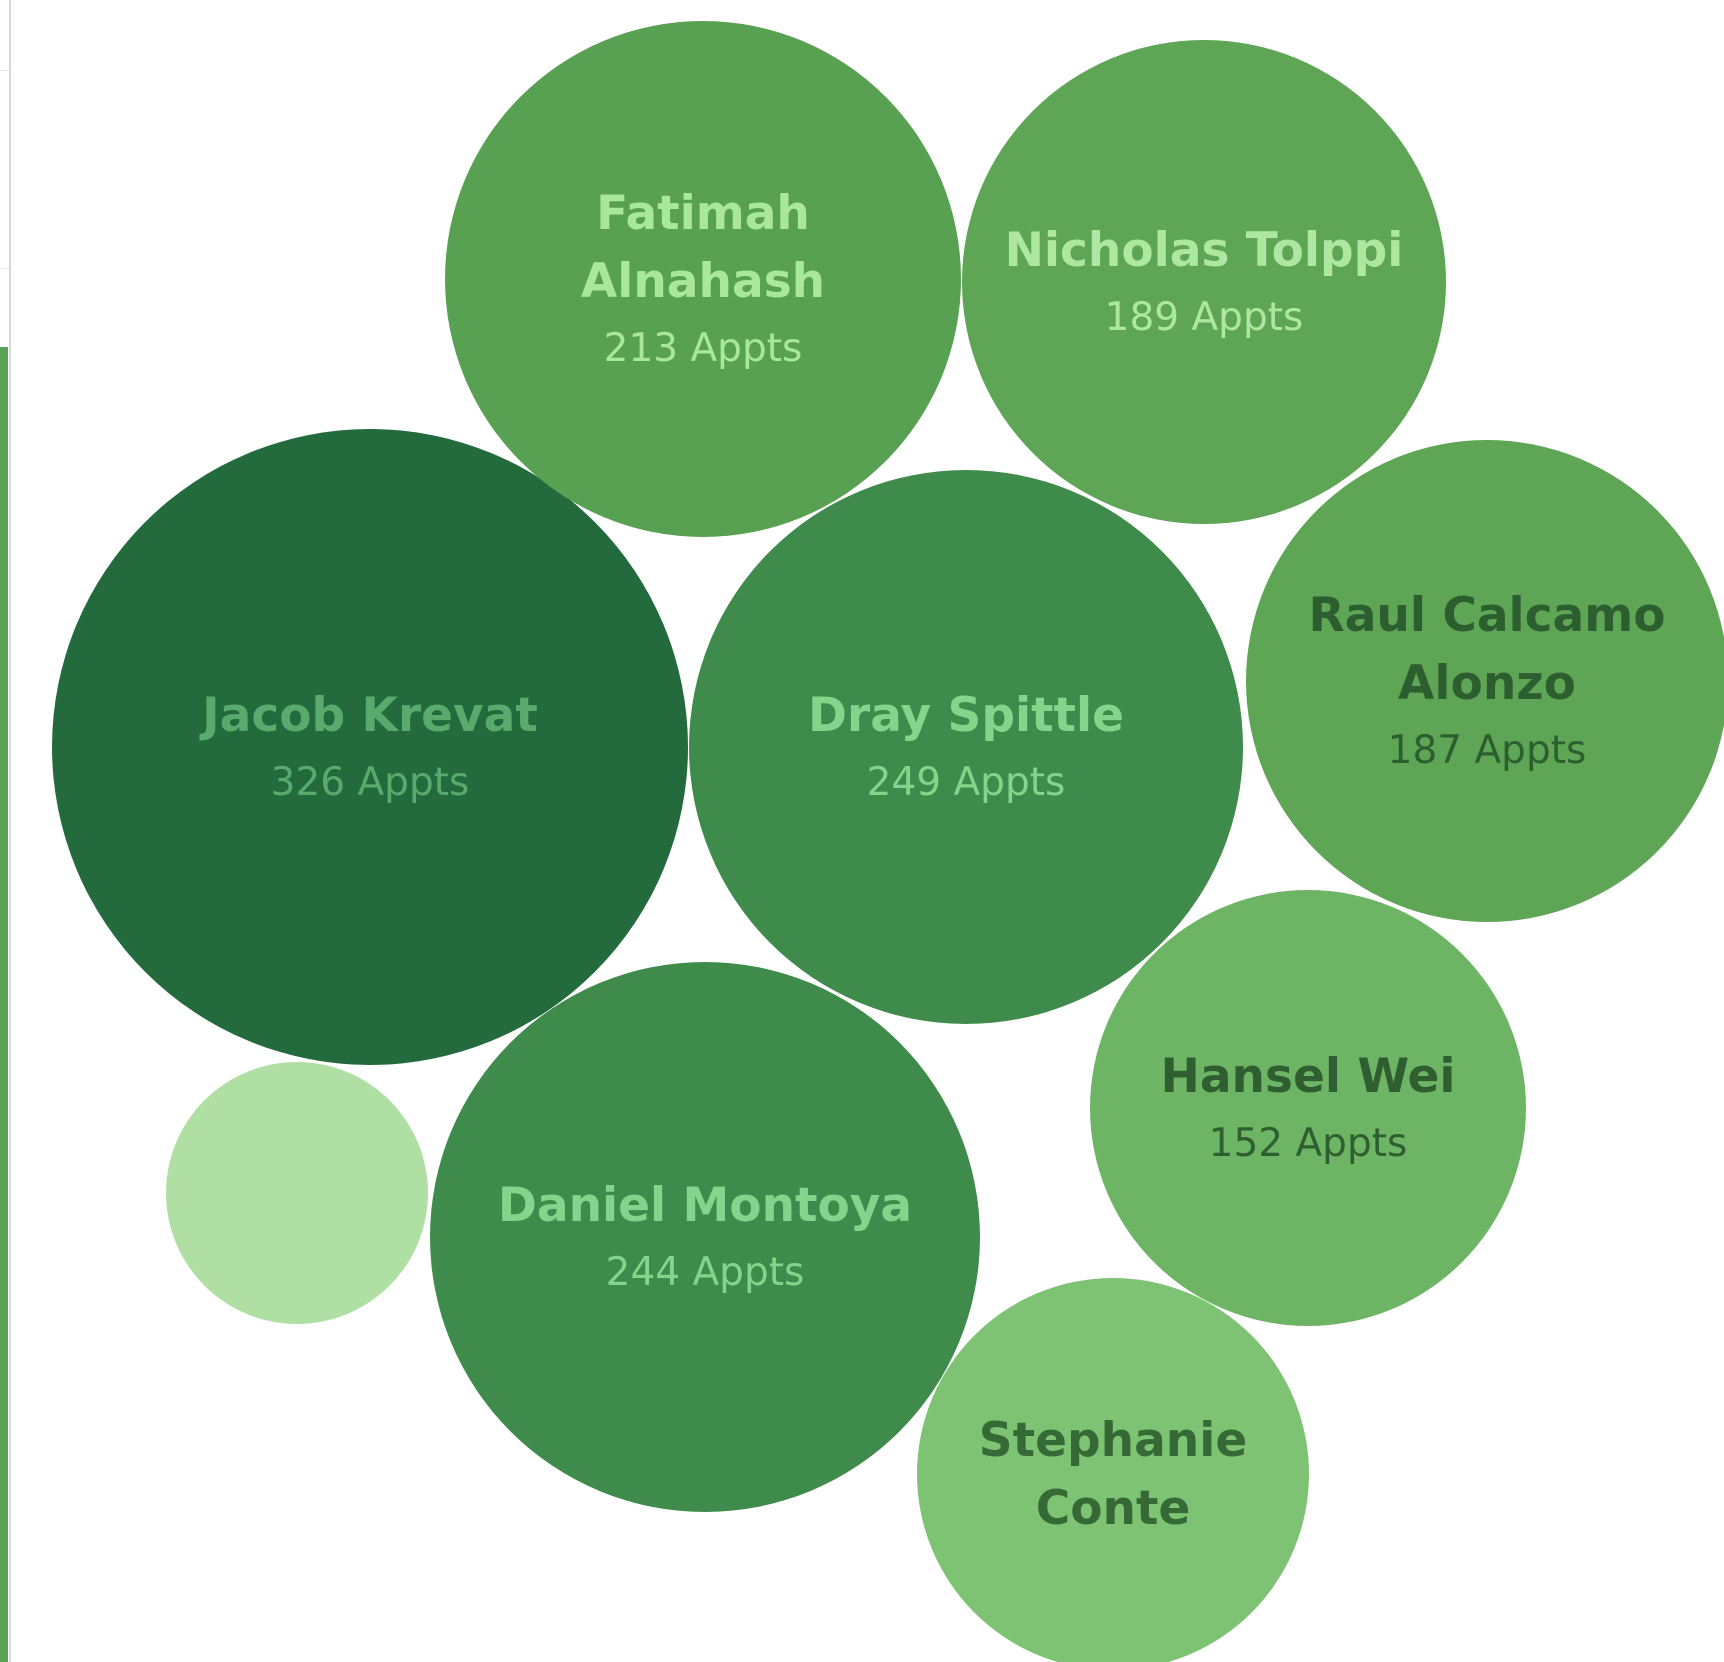  I want to click on left-divider, so click(10, 831).